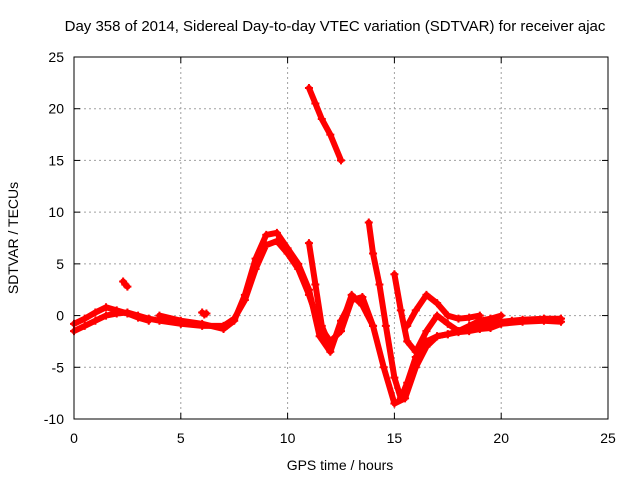  Describe the element at coordinates (56, 212) in the screenshot. I see `y-tick-label: 10` at that location.